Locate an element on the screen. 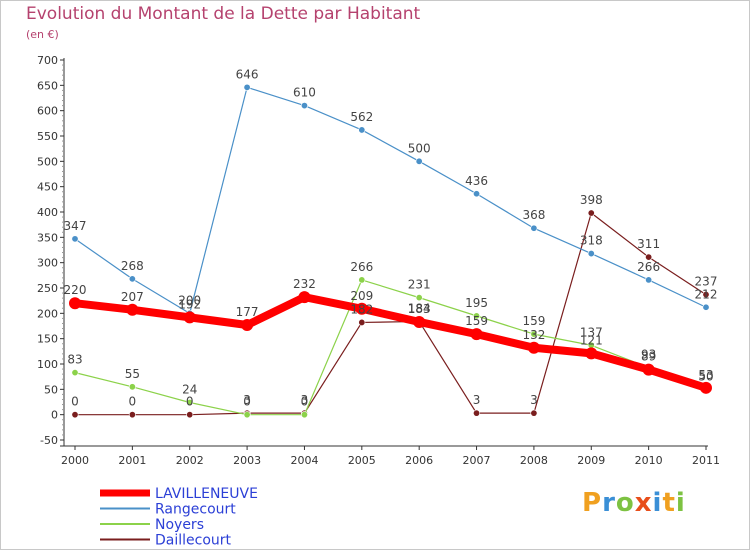  data-label: 562 is located at coordinates (361, 117).